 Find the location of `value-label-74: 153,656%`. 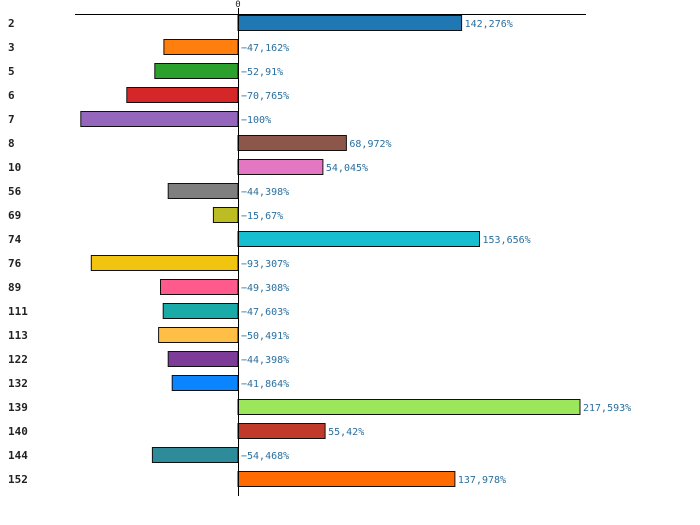

value-label-74: 153,656% is located at coordinates (507, 240).